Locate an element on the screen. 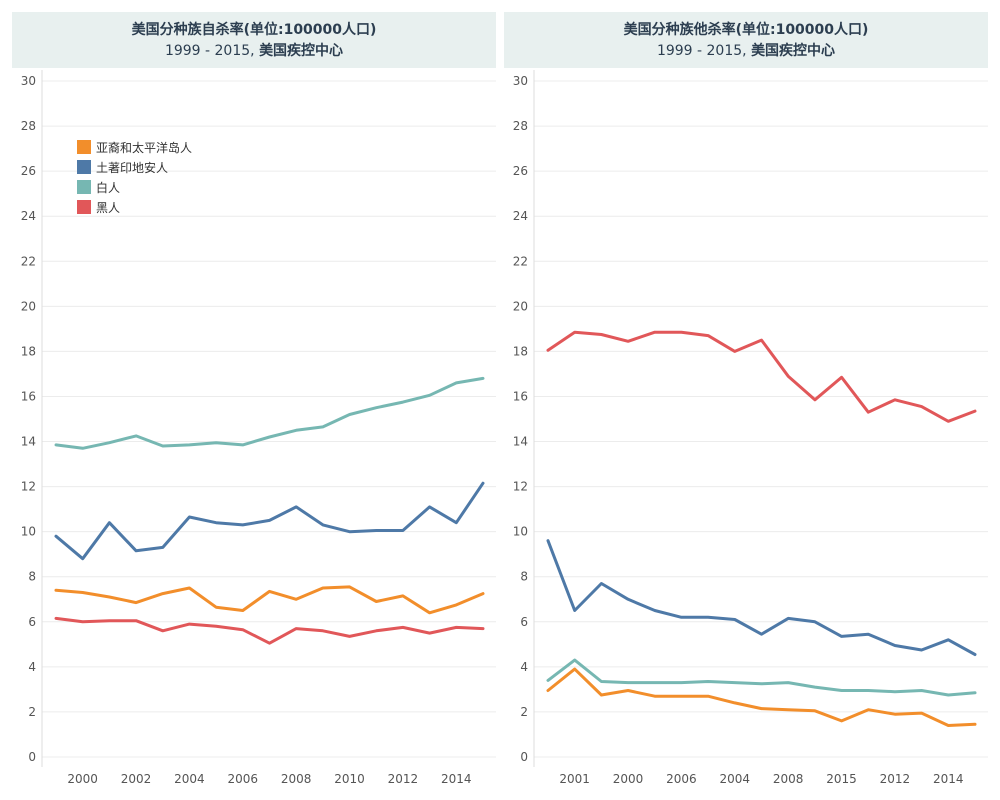 The image size is (1000, 800). legend-label-3: 黑人 is located at coordinates (108, 208).